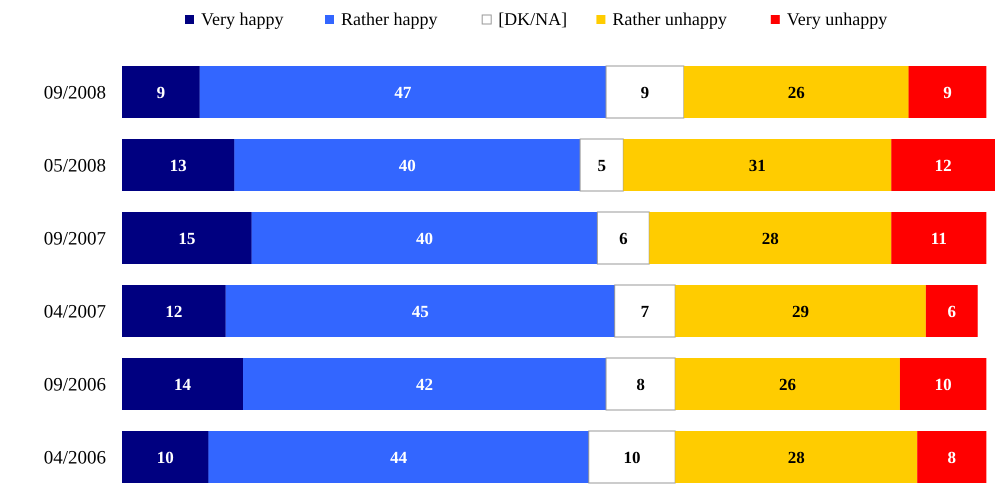  Describe the element at coordinates (75, 239) in the screenshot. I see `y-tick-label: 09/2007` at that location.